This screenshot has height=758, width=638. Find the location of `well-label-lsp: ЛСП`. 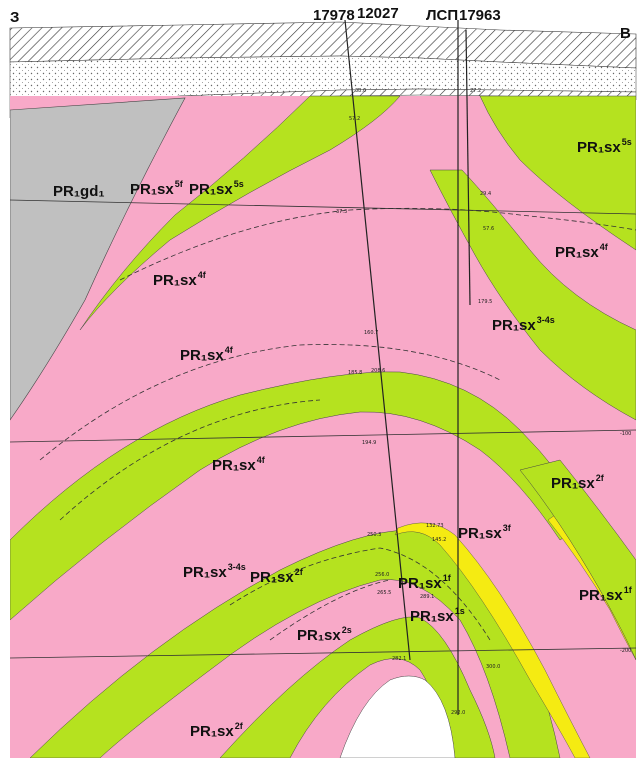

well-label-lsp: ЛСП is located at coordinates (442, 15).